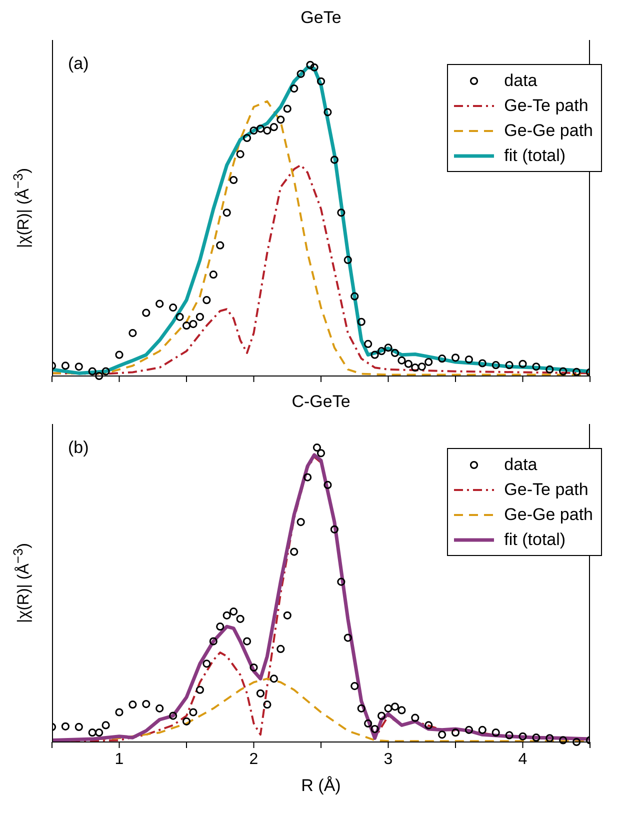 Image resolution: width=635 pixels, height=822 pixels. What do you see at coordinates (78, 64) in the screenshot?
I see `annotation: (a)` at bounding box center [78, 64].